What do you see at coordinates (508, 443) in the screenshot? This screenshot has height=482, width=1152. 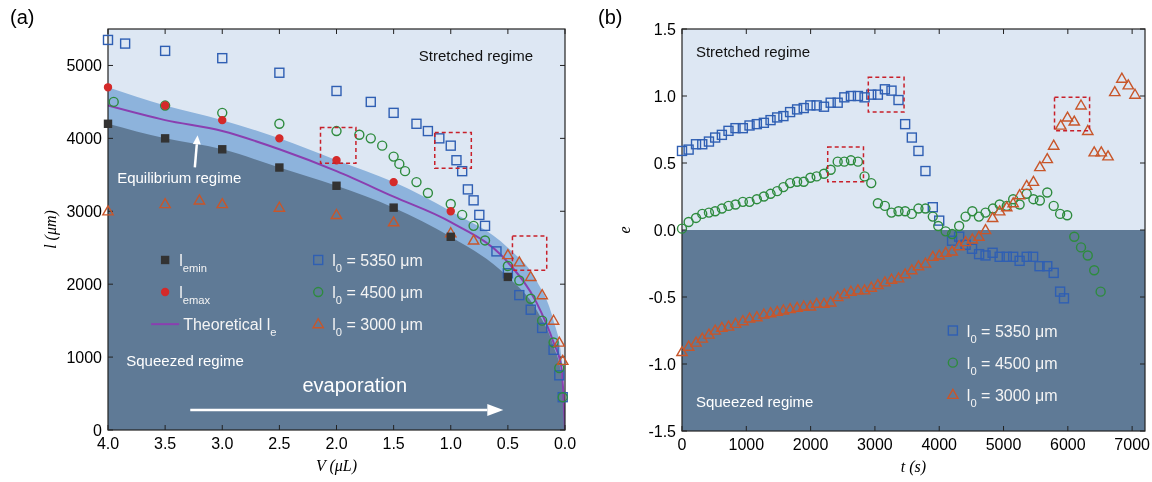 I see `x-tick-label: 0.5` at bounding box center [508, 443].